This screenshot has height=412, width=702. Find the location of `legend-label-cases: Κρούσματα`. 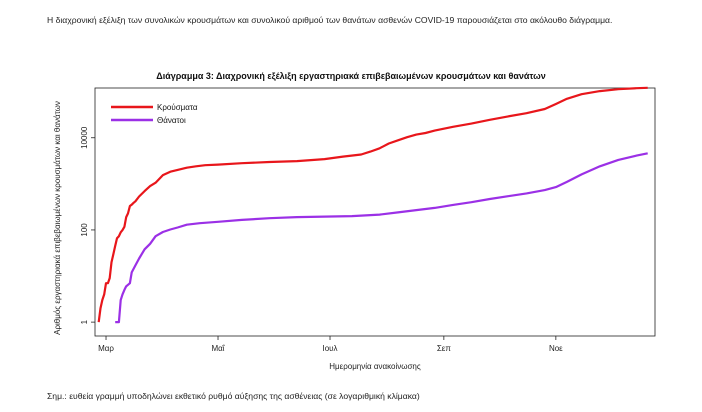

legend-label-cases: Κρούσματα is located at coordinates (177, 107).